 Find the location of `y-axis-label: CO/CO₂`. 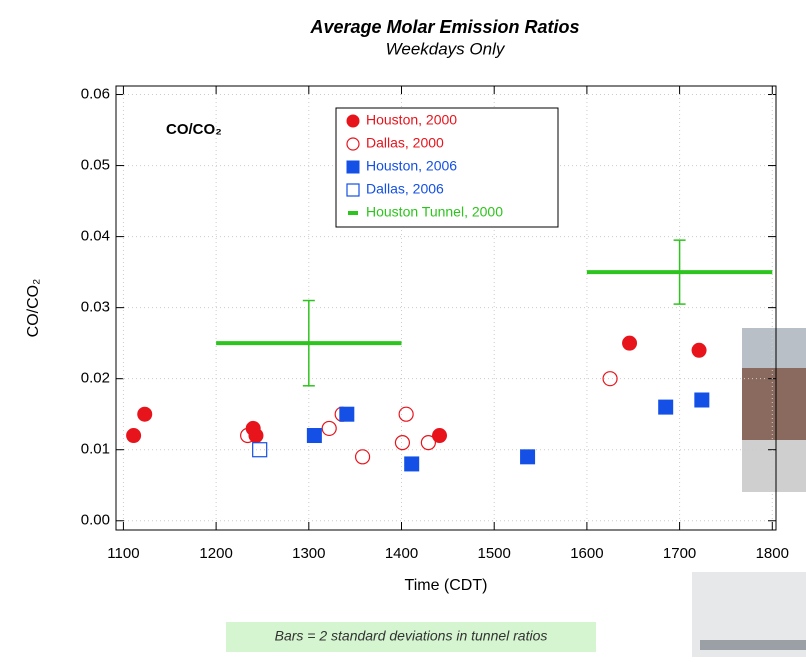

y-axis-label: CO/CO₂ is located at coordinates (33, 308).